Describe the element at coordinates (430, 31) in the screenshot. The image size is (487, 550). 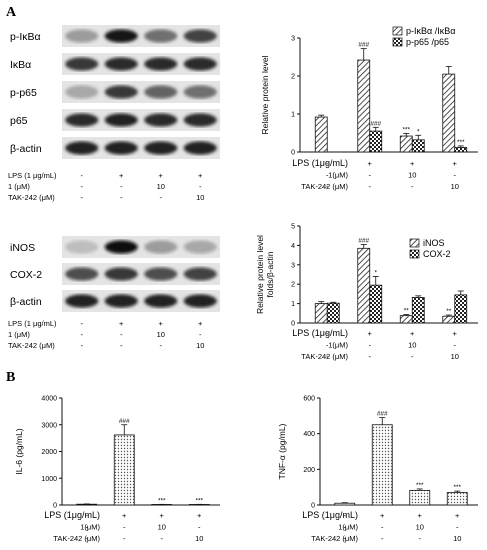
I see `legend-label: p-IκBα /IκBα` at that location.